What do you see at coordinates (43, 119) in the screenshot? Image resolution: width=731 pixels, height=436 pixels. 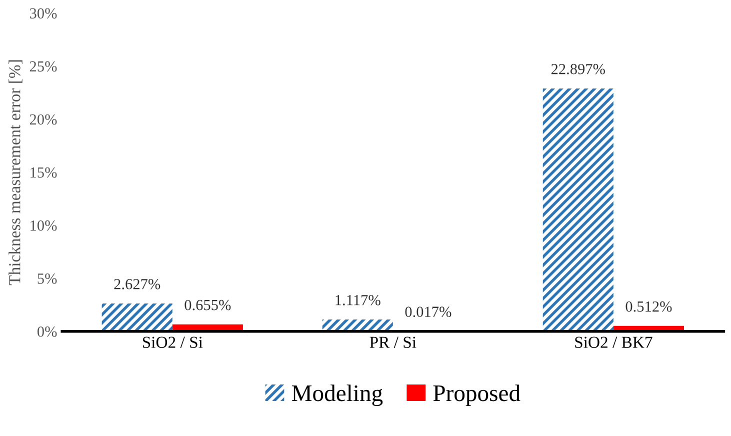 I see `y-tick-label: 20%` at bounding box center [43, 119].